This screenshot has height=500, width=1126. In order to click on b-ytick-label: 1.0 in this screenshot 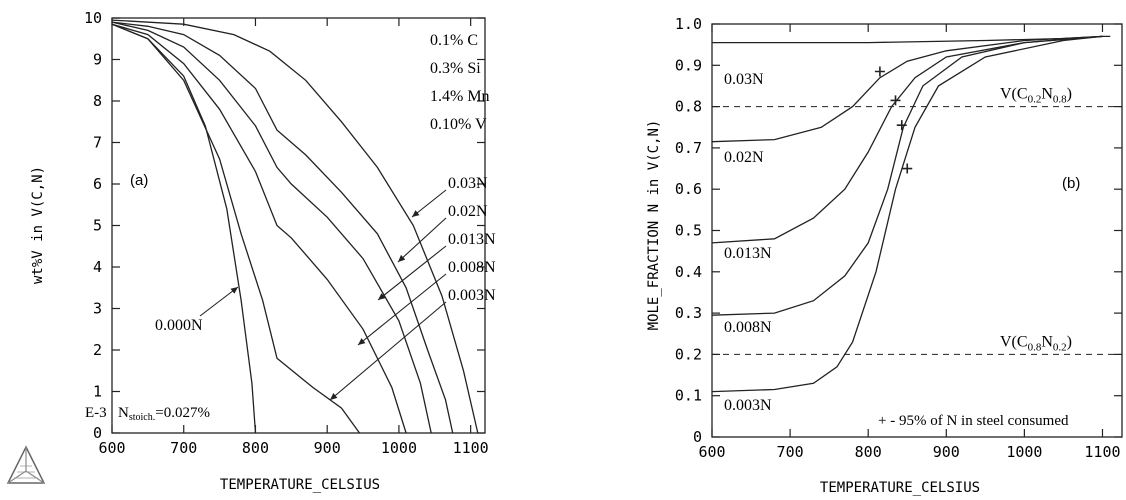, I will do `click(688, 24)`.